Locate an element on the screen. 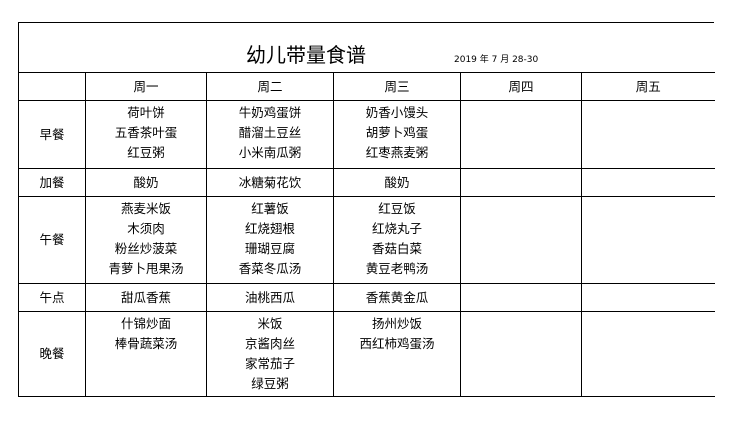 The width and height of the screenshot is (734, 421). food-item: 香菜冬瓜汤 is located at coordinates (270, 268).